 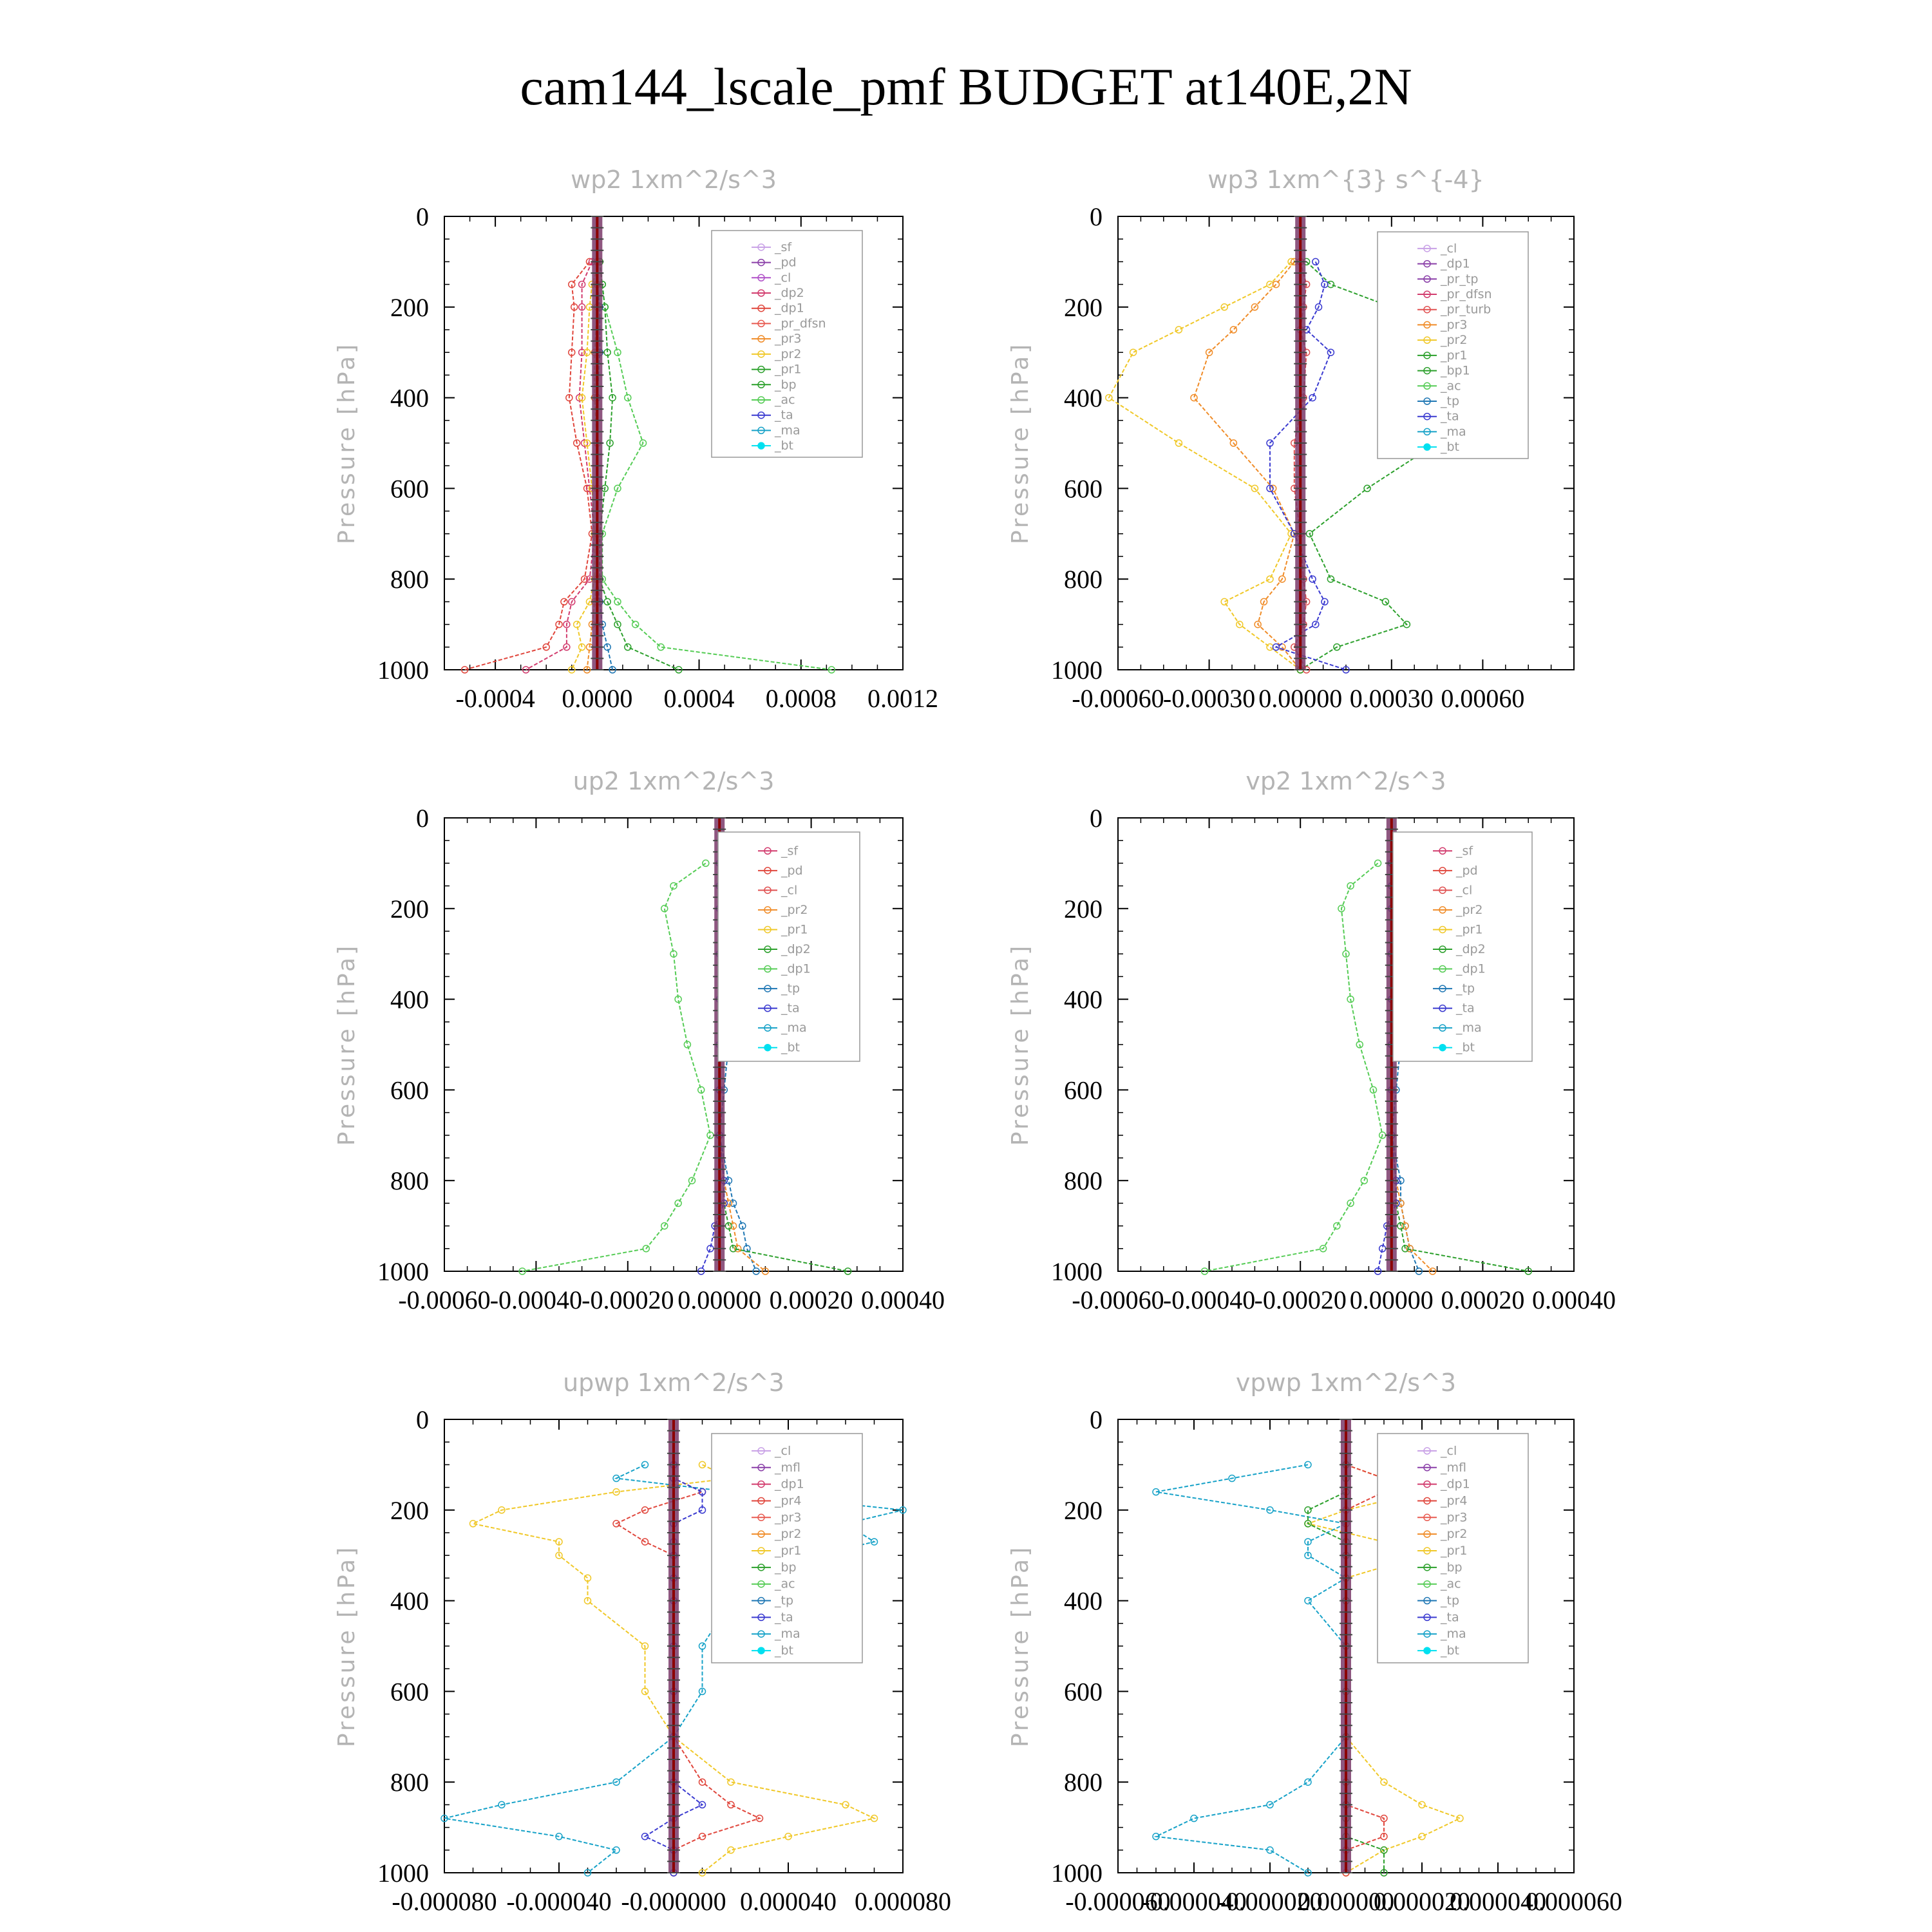 I want to click on legend-label: _ac, so click(x=784, y=1584).